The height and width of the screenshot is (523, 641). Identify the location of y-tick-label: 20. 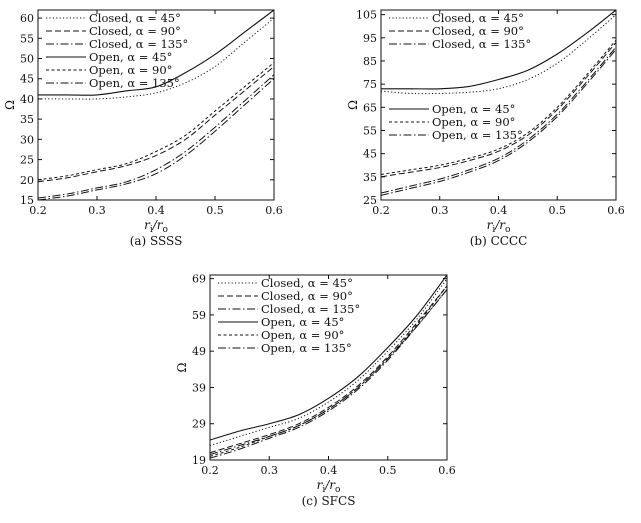
(27, 180).